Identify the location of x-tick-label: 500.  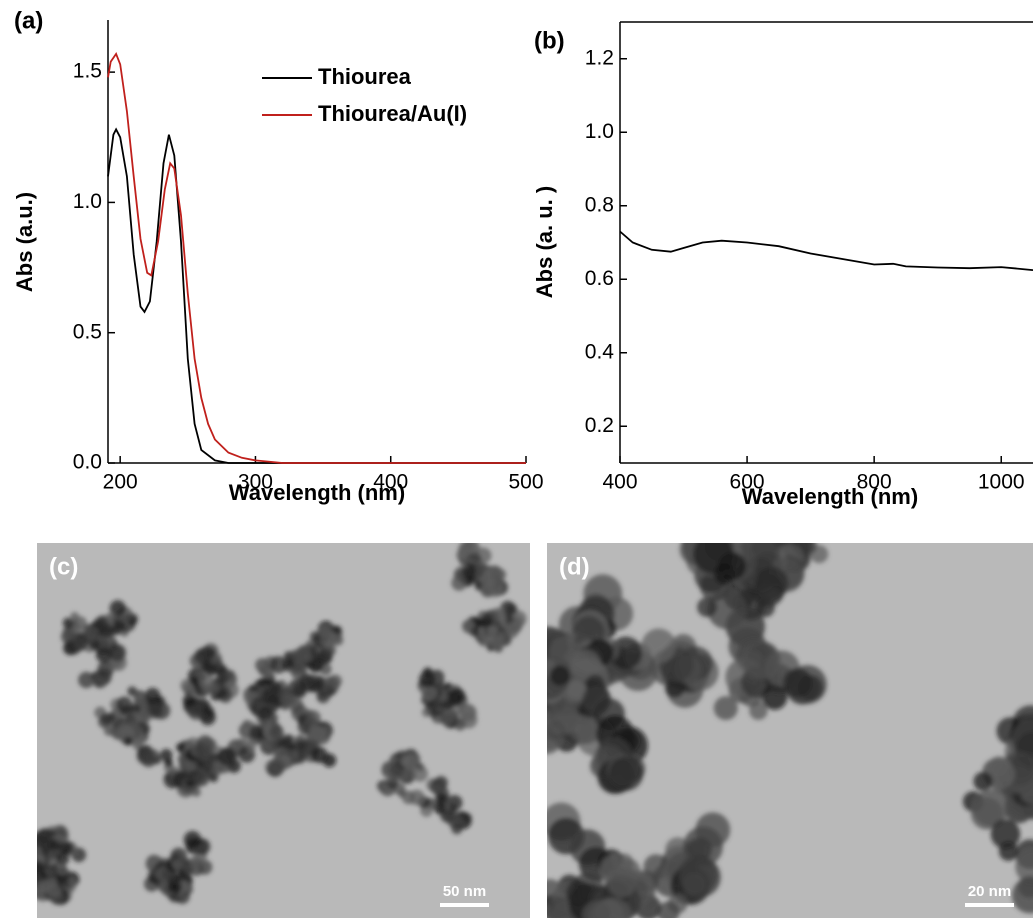
(525, 482).